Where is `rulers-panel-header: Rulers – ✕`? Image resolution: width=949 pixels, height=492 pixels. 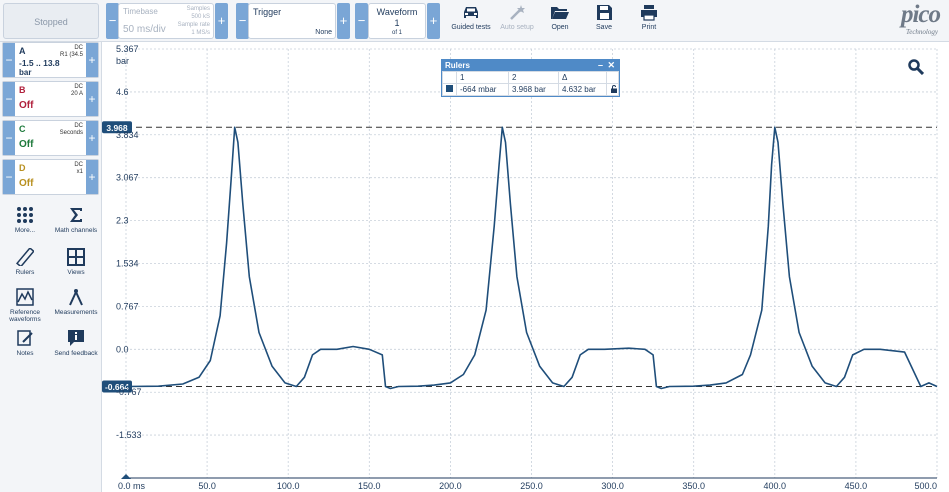 rulers-panel-header: Rulers – ✕ is located at coordinates (530, 65).